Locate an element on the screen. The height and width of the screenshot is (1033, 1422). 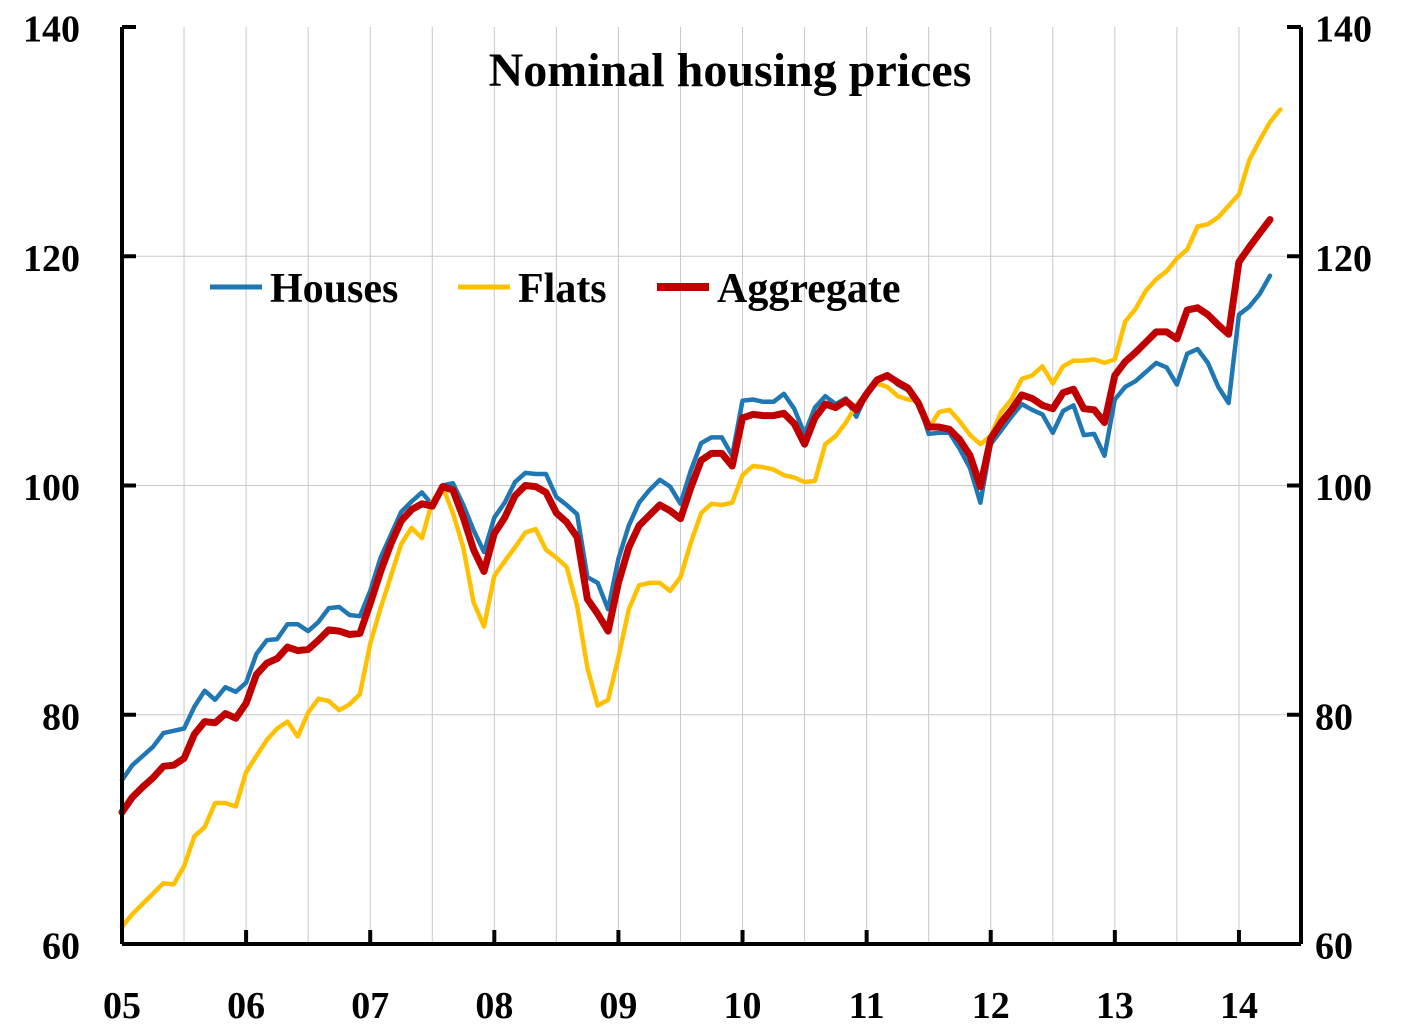
y-tick-label-left-80: 80 is located at coordinates (61, 717).